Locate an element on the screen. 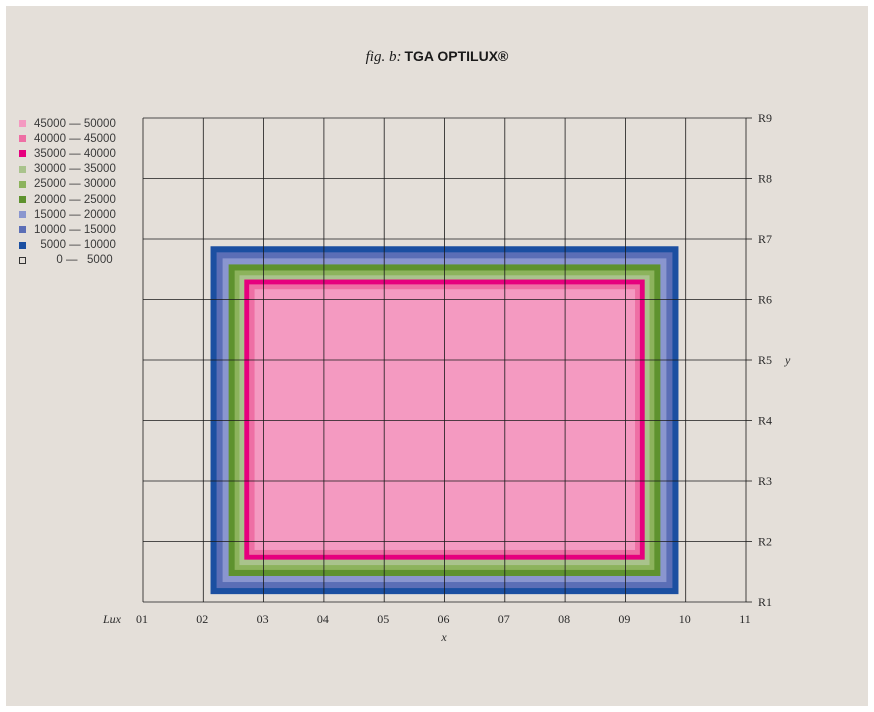 The width and height of the screenshot is (874, 712). legend-item: 35000 — 40000 is located at coordinates (67, 153).